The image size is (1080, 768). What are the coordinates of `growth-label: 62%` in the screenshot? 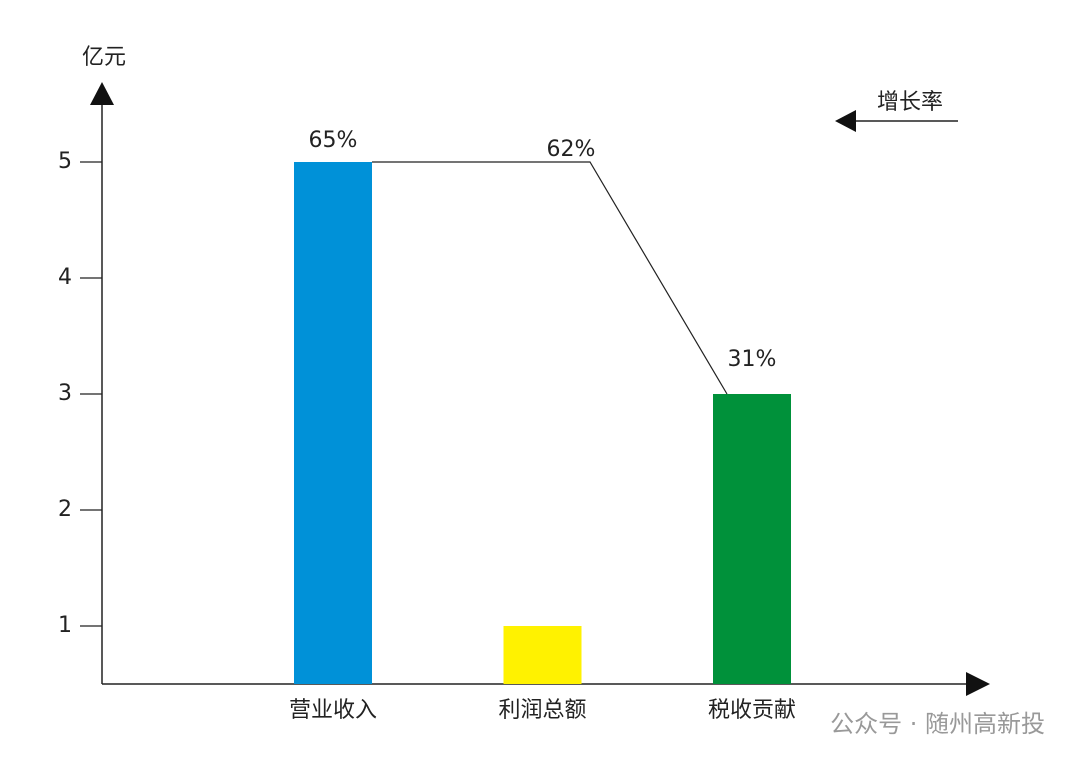 It's located at (571, 149).